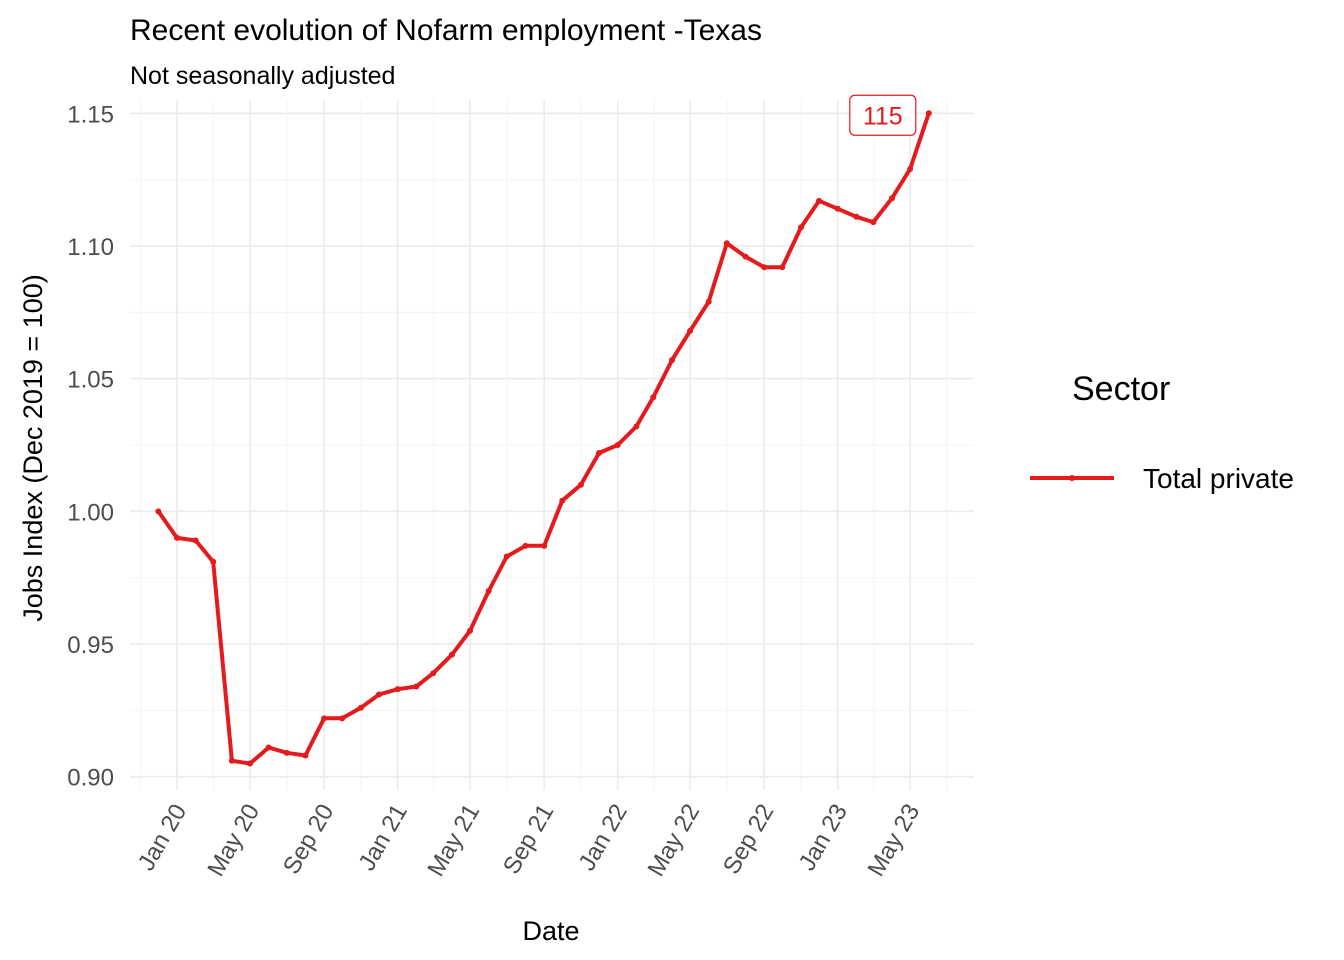 The width and height of the screenshot is (1344, 960). Describe the element at coordinates (90, 114) in the screenshot. I see `y-tick-label: 1.15` at that location.